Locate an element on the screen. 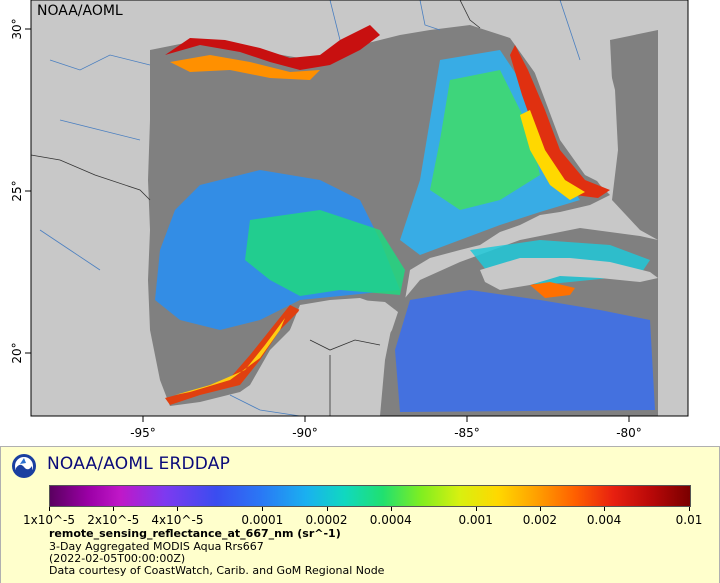 The height and width of the screenshot is (583, 720). noaa-logo-icon is located at coordinates (24, 466).